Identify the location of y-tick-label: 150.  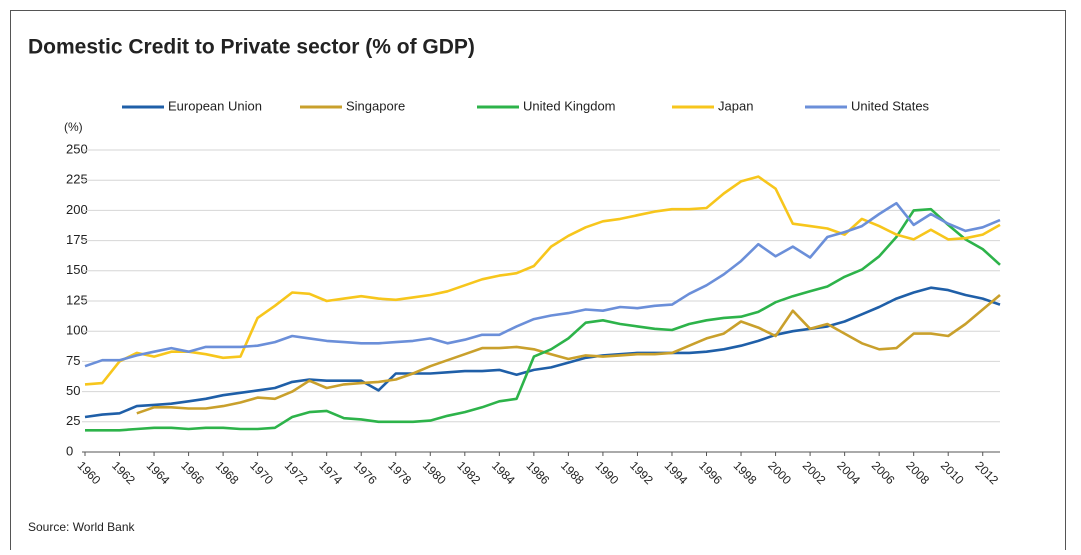
(77, 269).